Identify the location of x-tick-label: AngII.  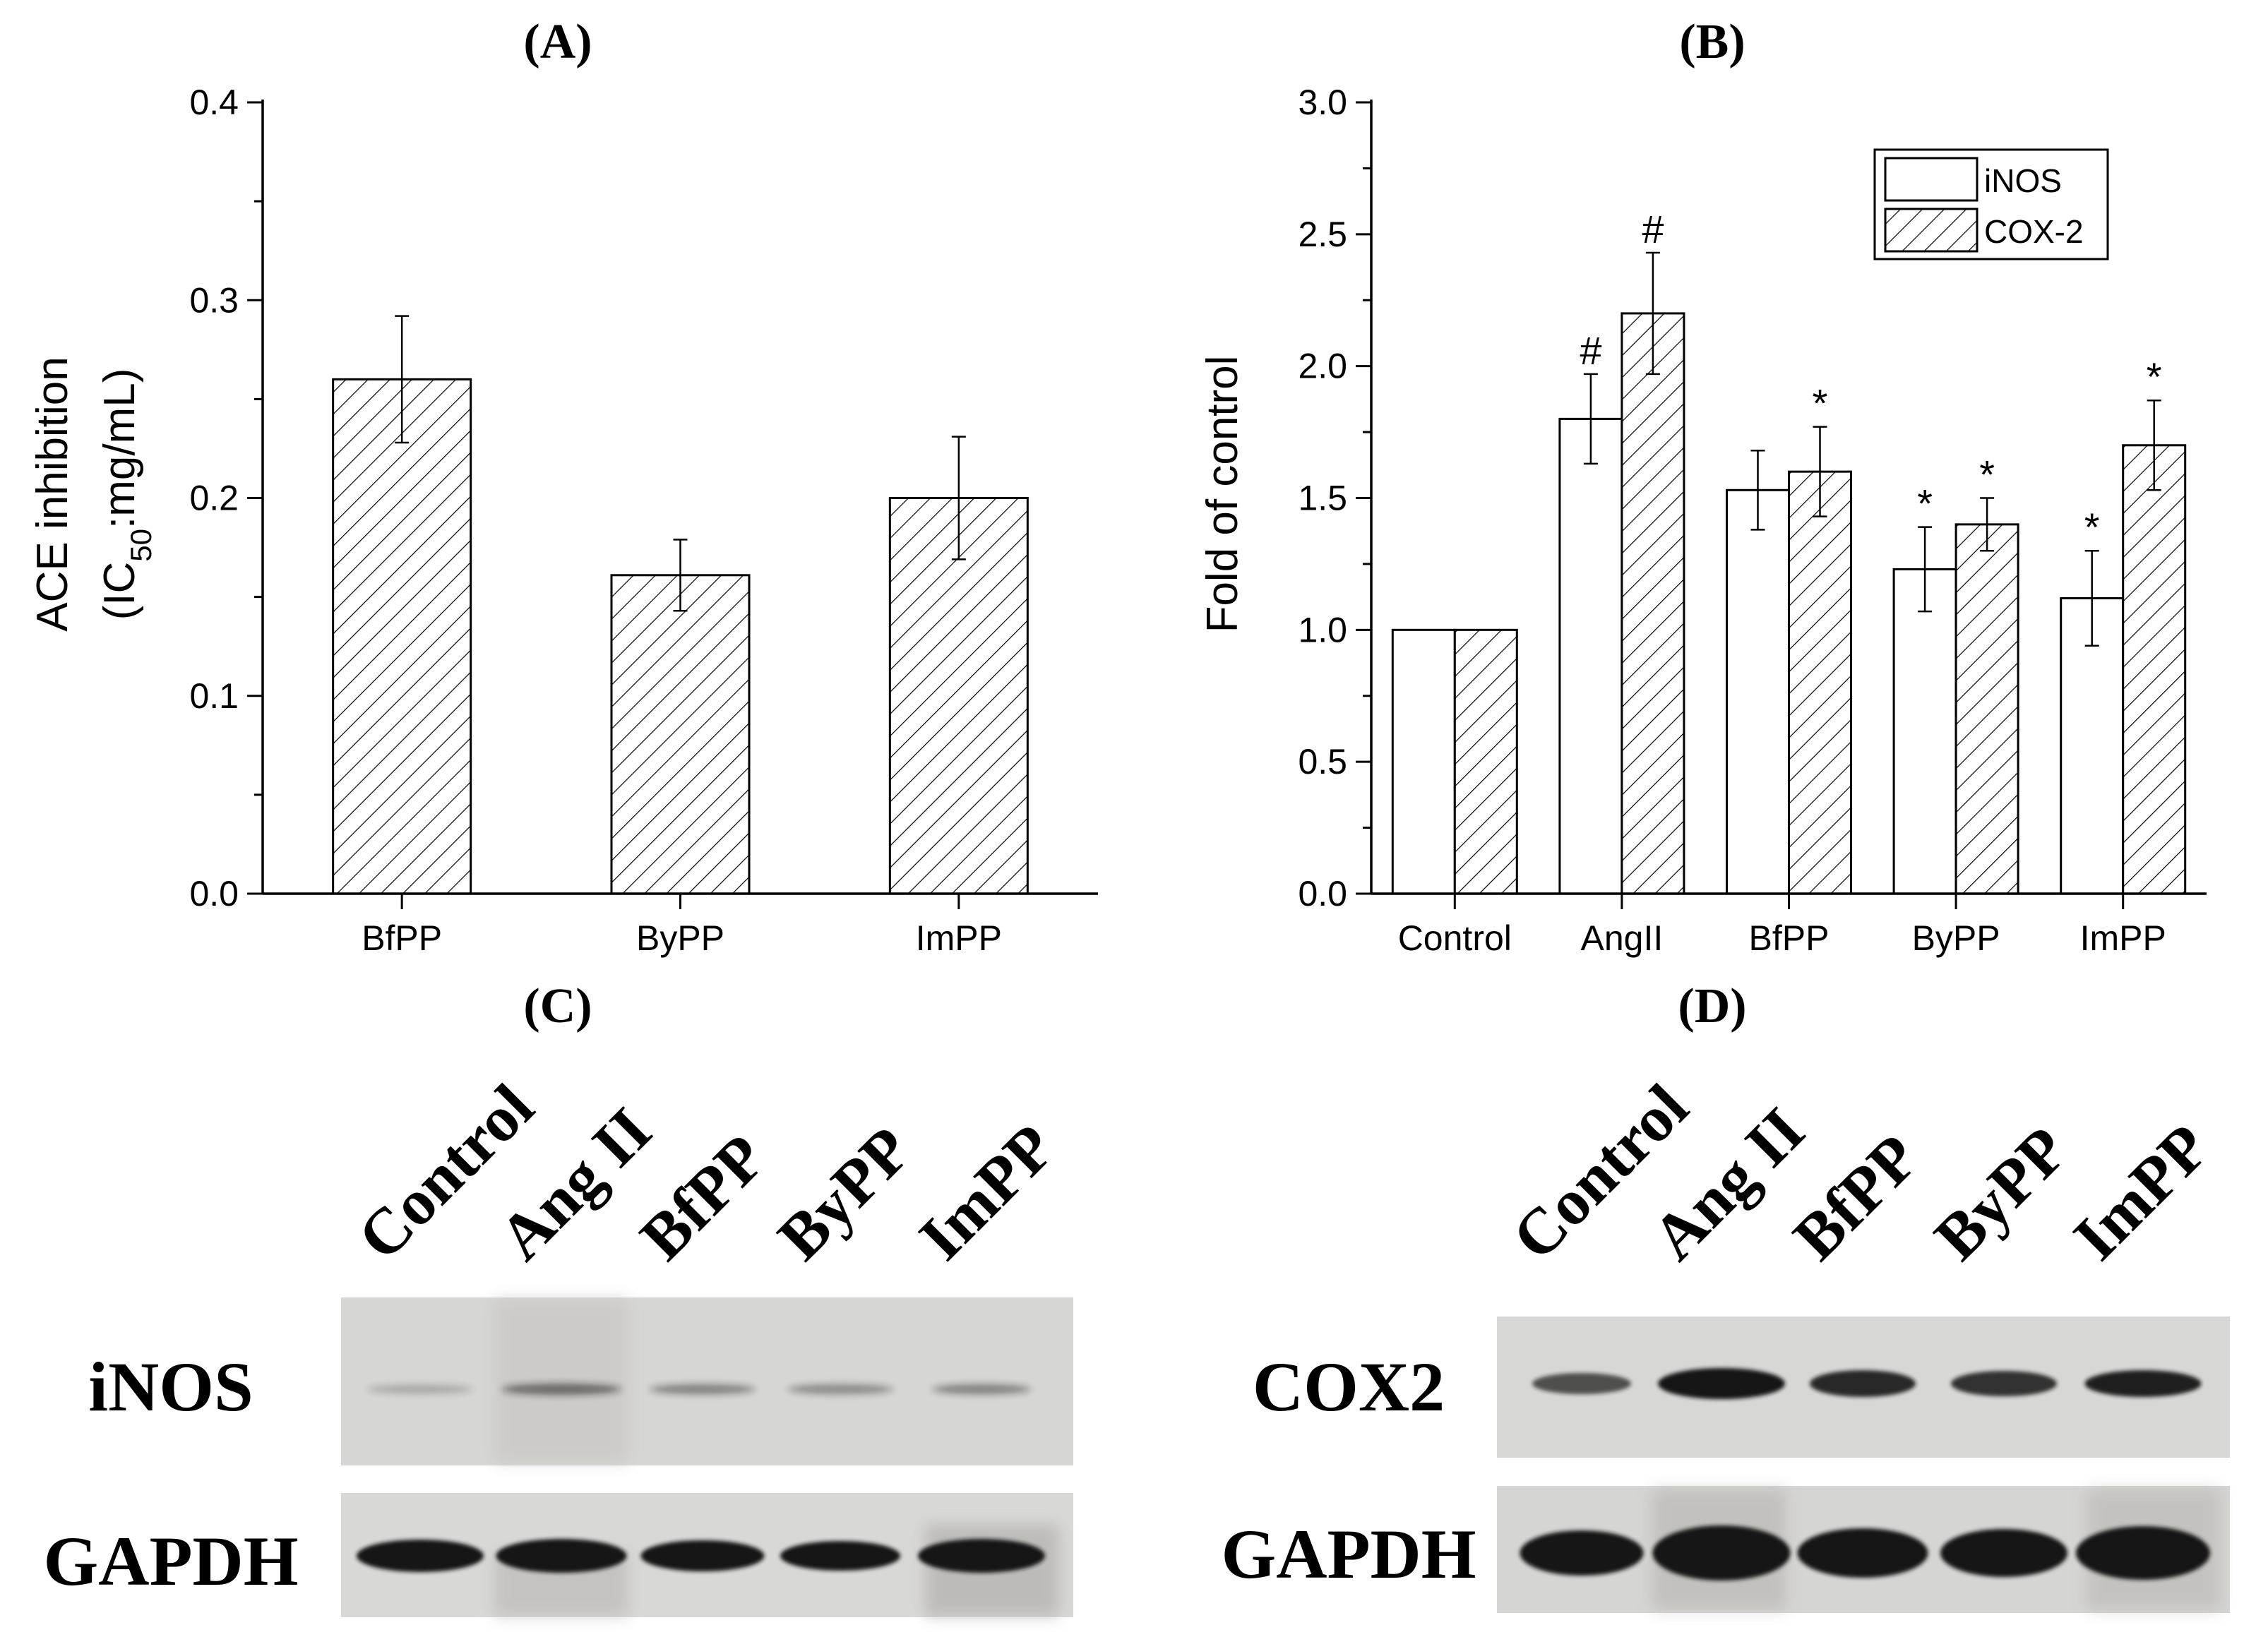
(1622, 938).